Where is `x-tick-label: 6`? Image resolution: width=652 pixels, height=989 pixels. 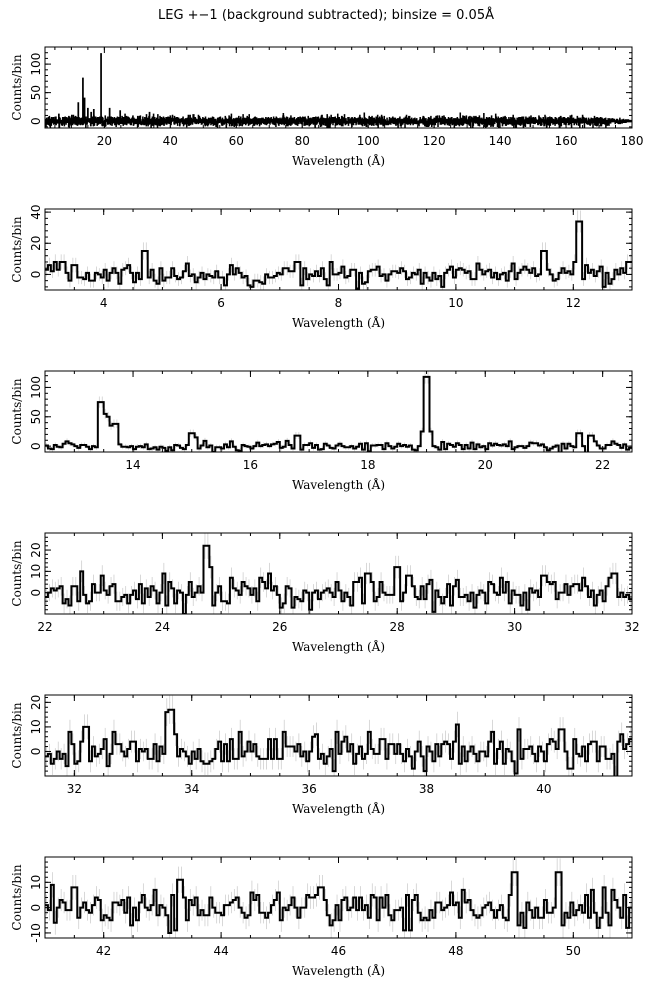
x-tick-label: 6 is located at coordinates (221, 303).